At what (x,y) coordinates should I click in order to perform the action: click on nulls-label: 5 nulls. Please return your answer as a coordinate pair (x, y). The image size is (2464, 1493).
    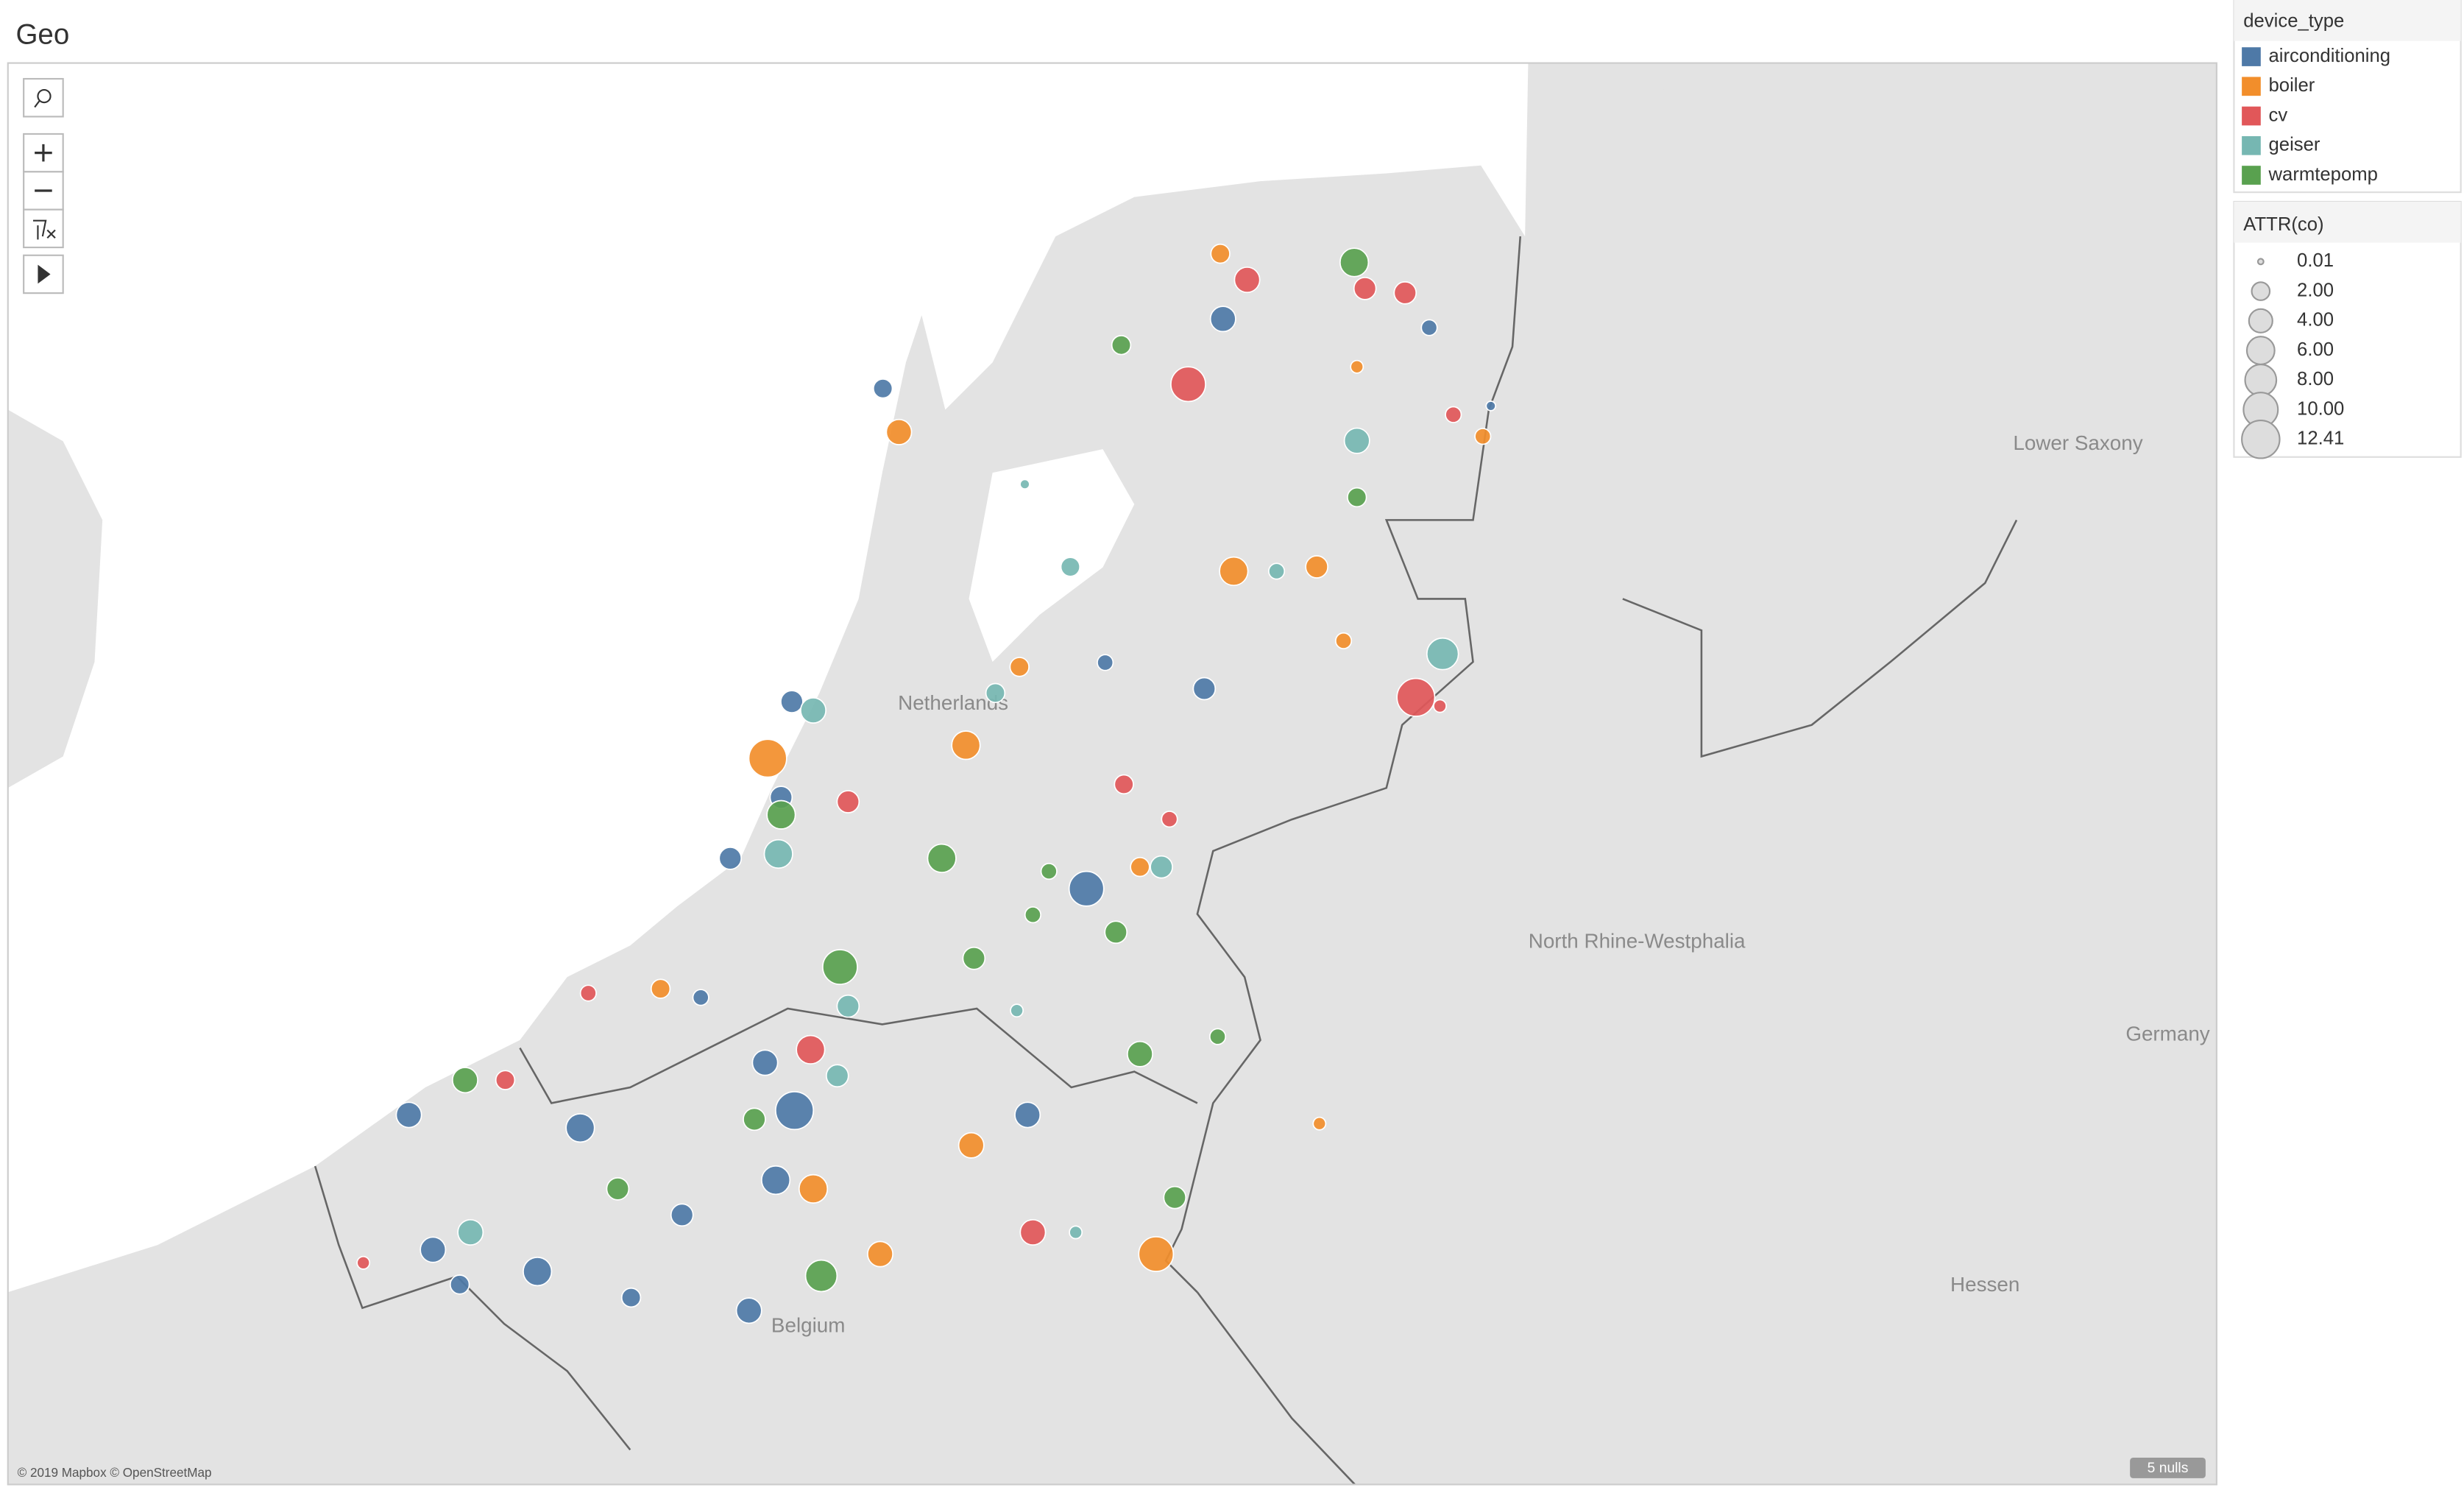
    Looking at the image, I should click on (2168, 1469).